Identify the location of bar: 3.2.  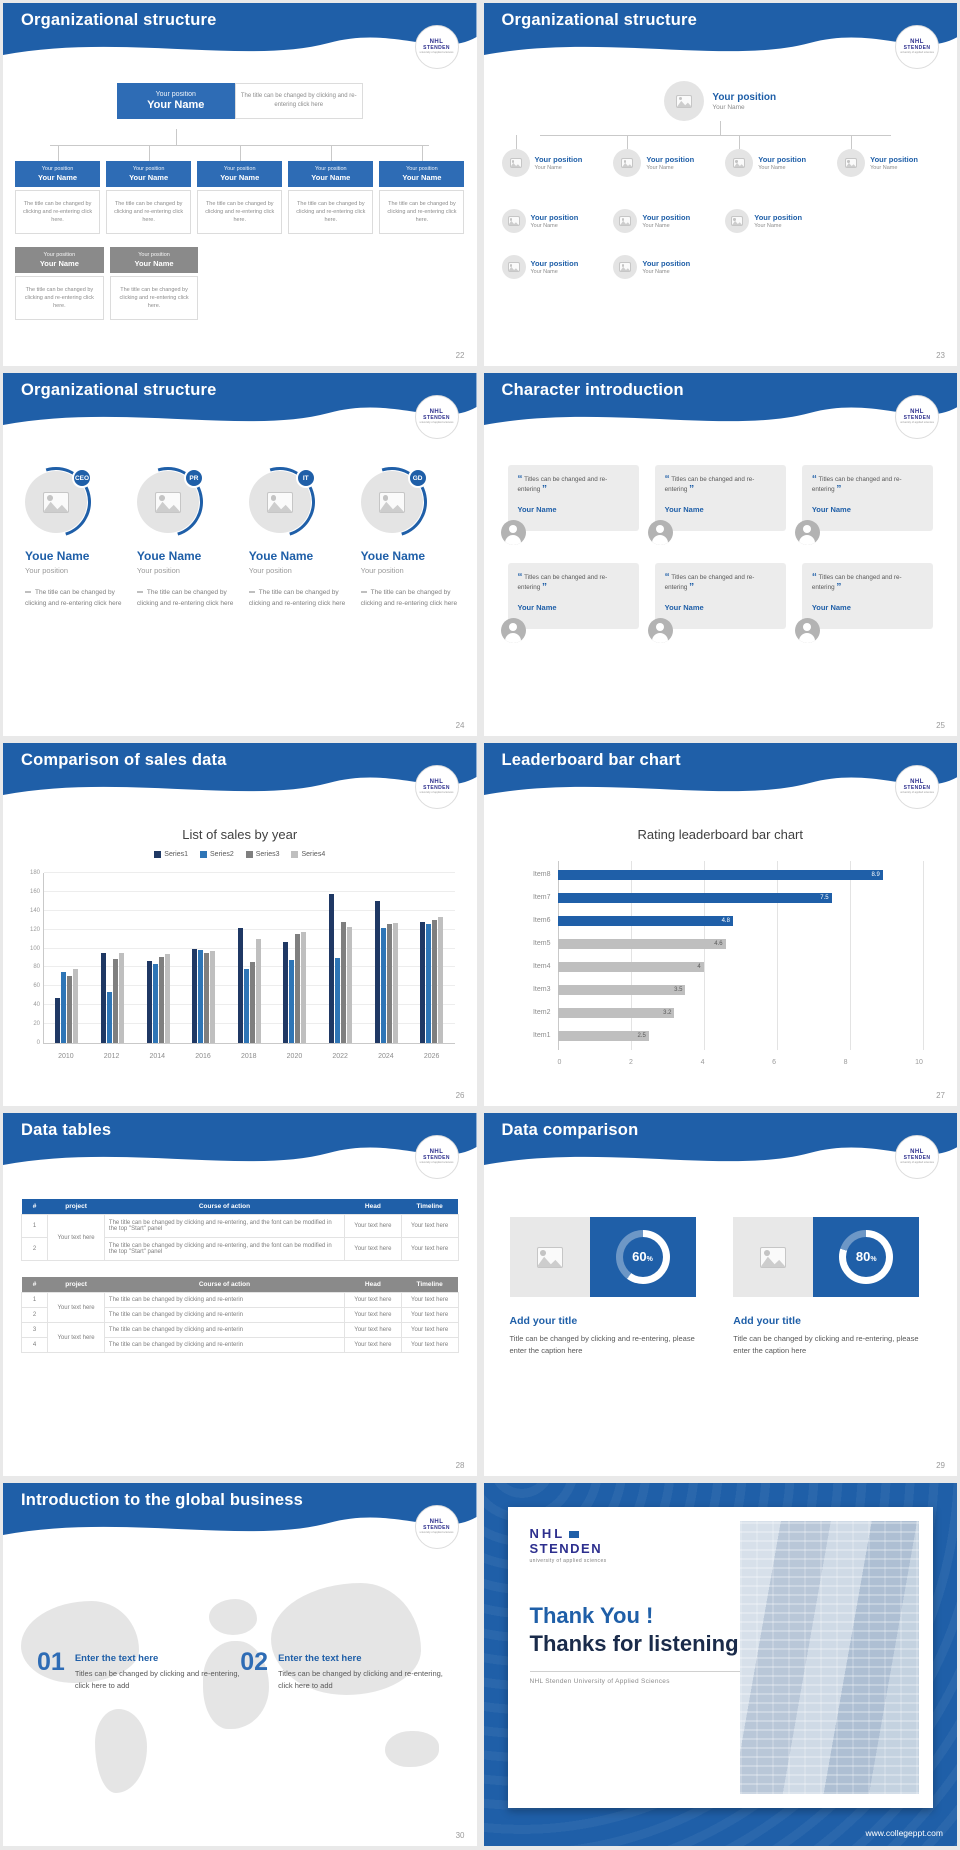
(616, 1013).